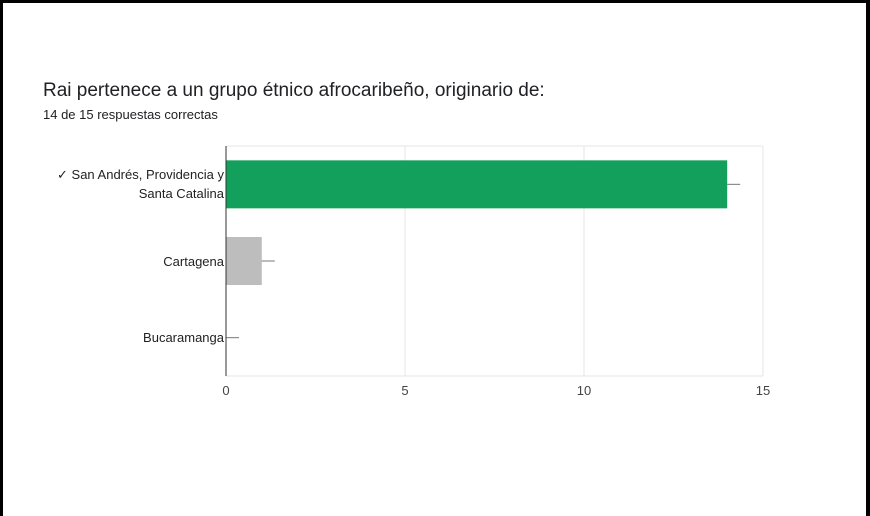 This screenshot has width=870, height=516. What do you see at coordinates (181, 194) in the screenshot?
I see `category-label-line: Santa Catalina` at bounding box center [181, 194].